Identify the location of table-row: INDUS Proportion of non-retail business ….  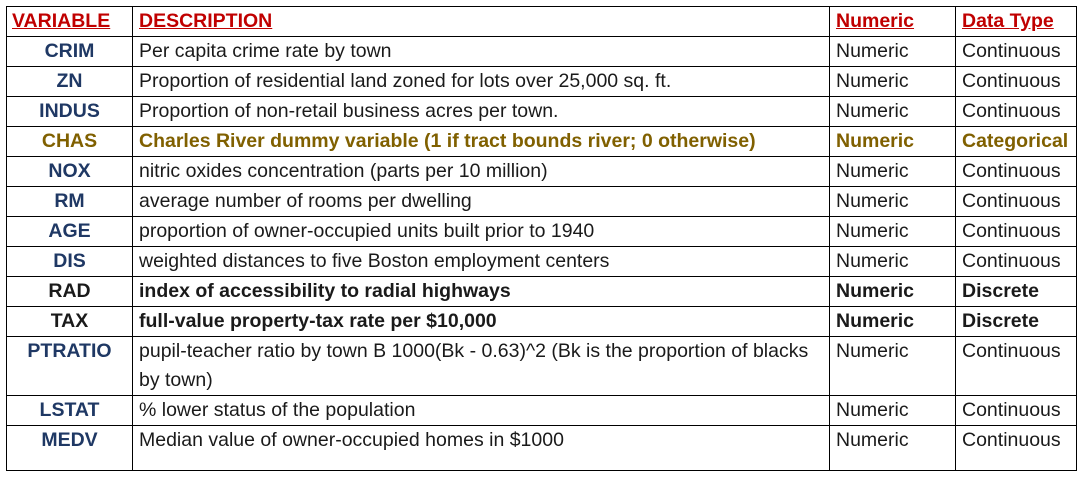
(541, 111).